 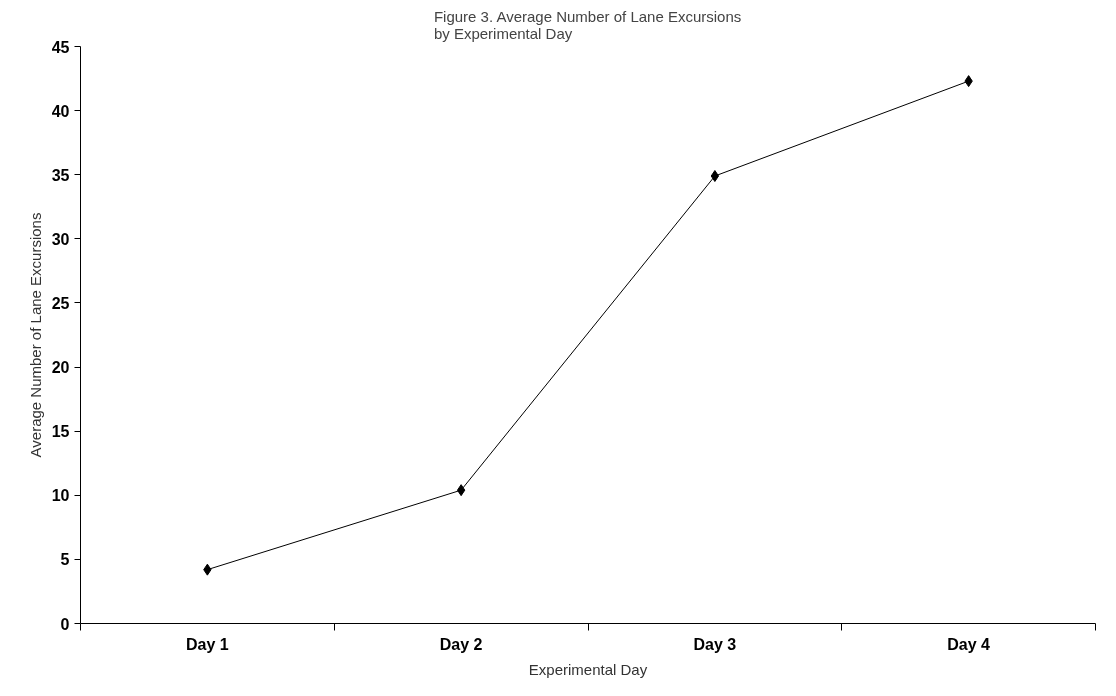 I want to click on x-tick-label: Day 4, so click(x=969, y=644).